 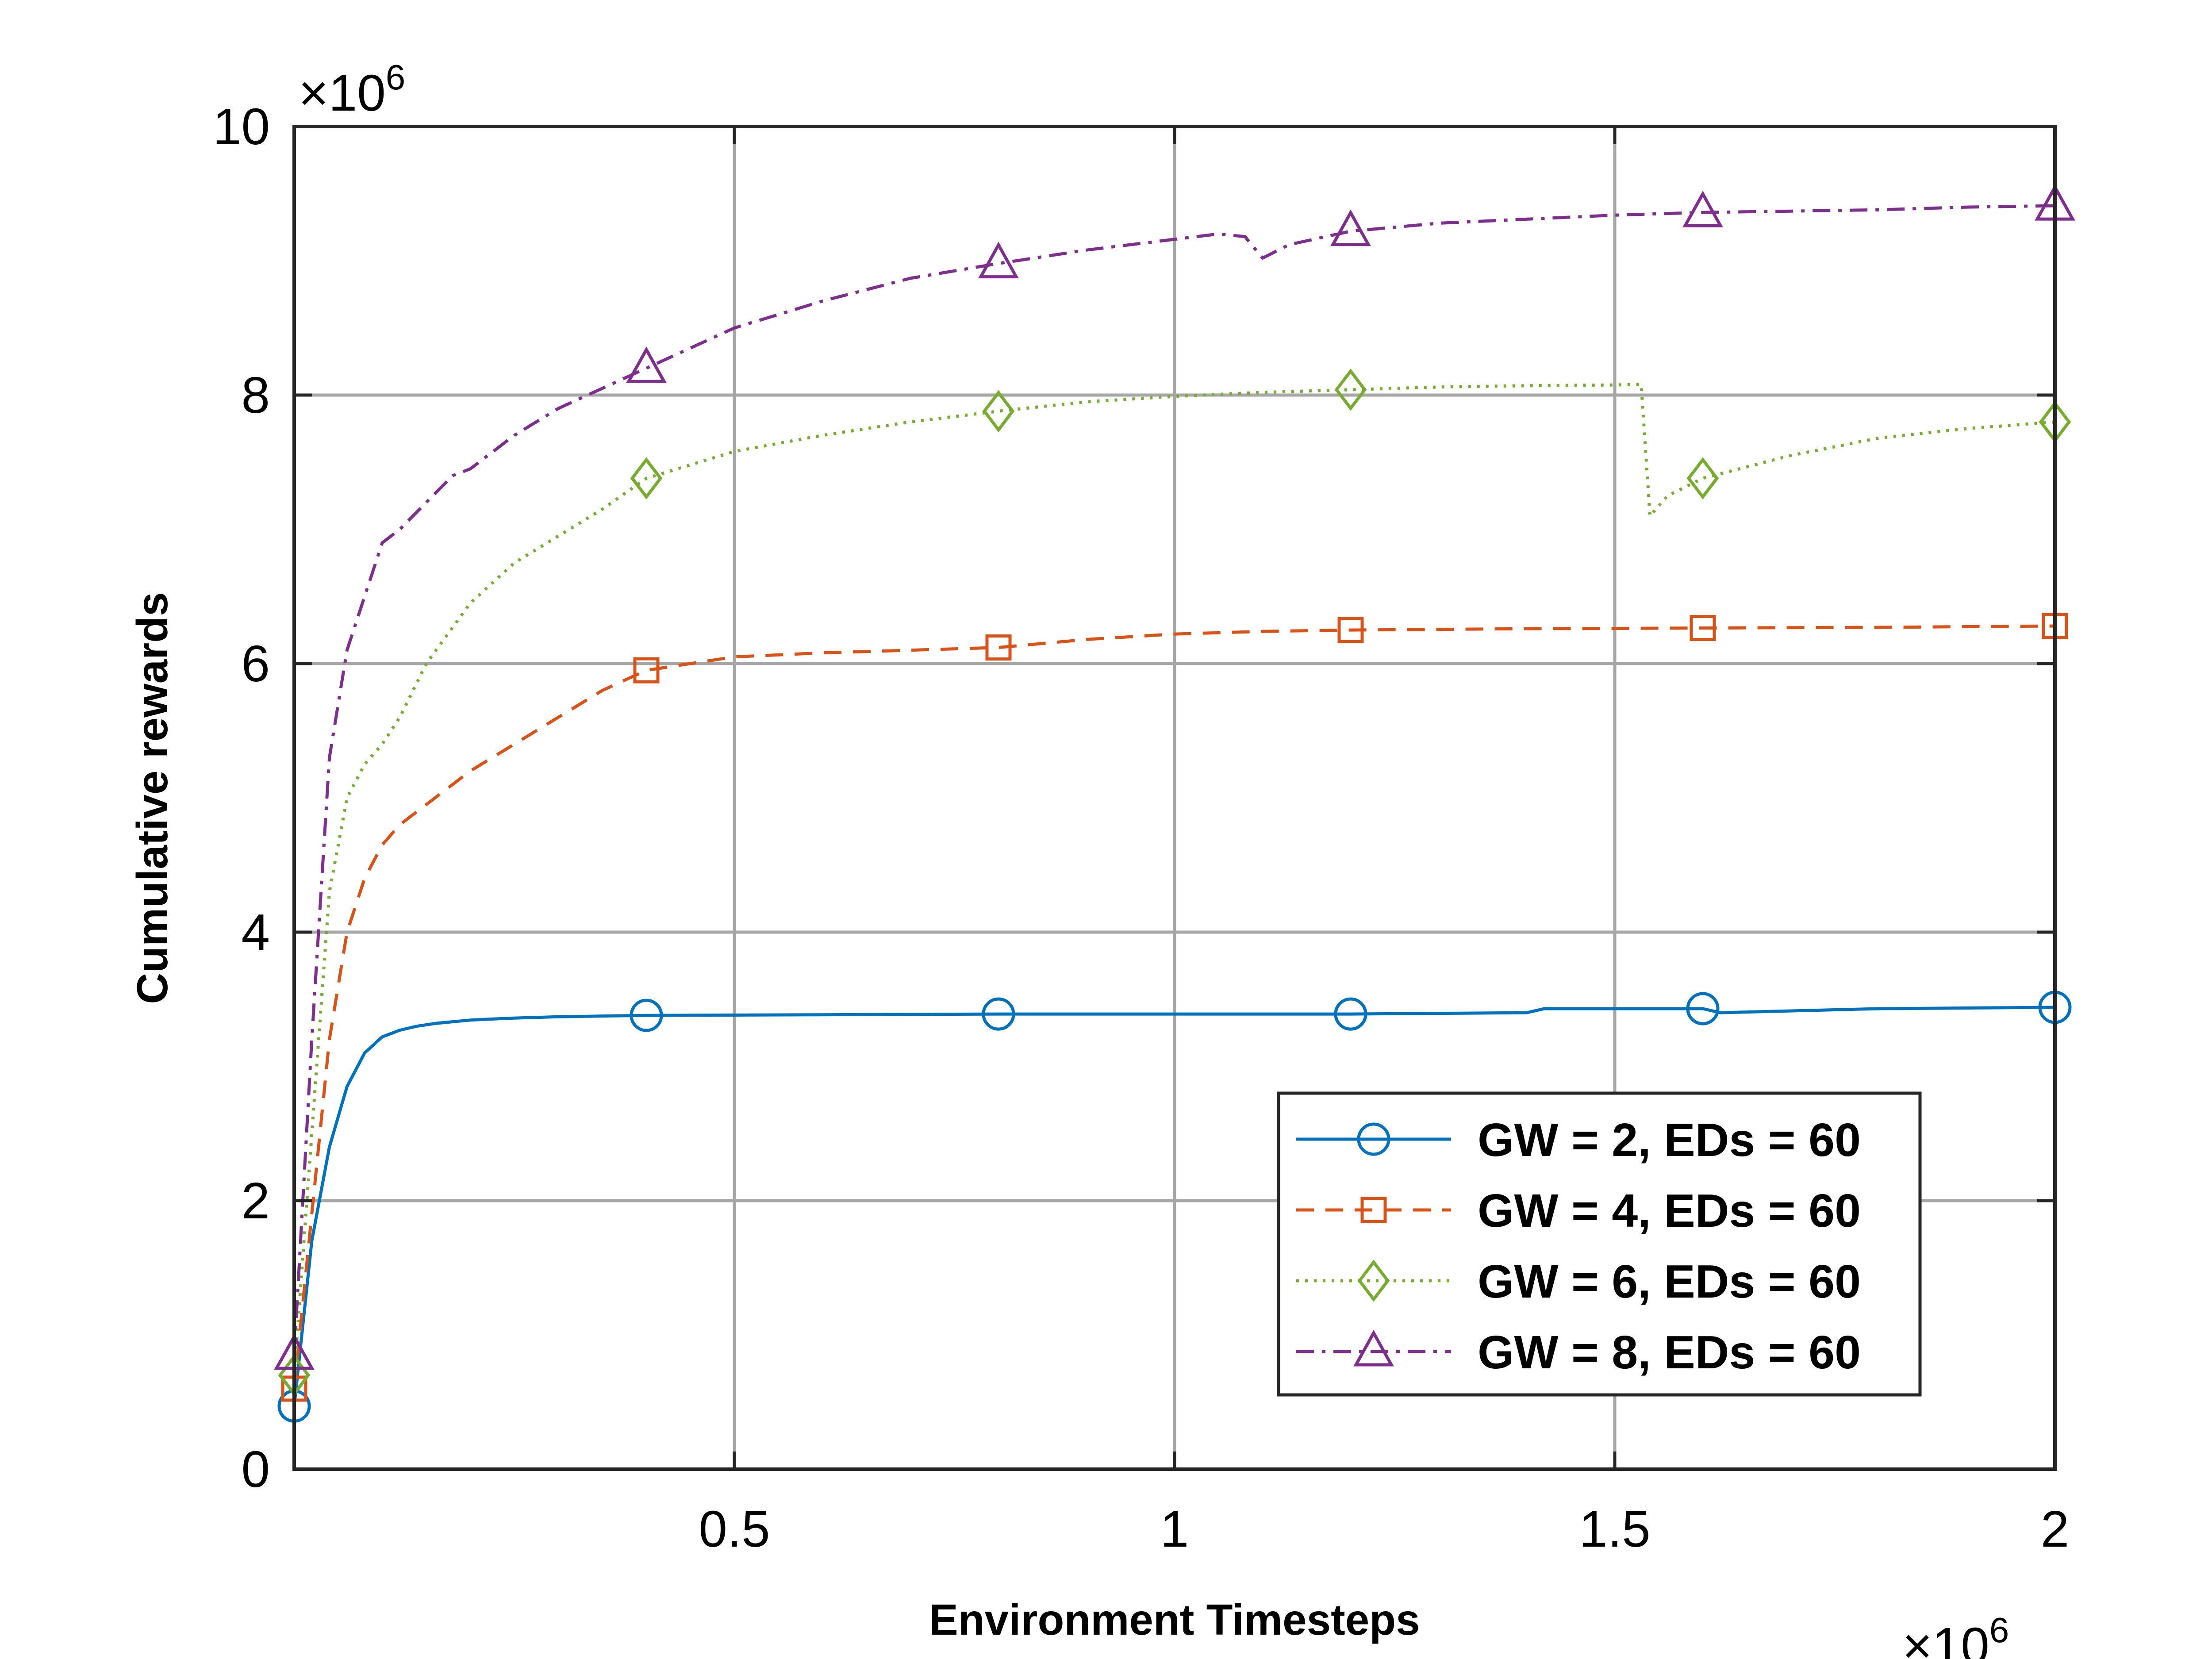 What do you see at coordinates (2056, 1529) in the screenshot?
I see `x-tick-label: 2` at bounding box center [2056, 1529].